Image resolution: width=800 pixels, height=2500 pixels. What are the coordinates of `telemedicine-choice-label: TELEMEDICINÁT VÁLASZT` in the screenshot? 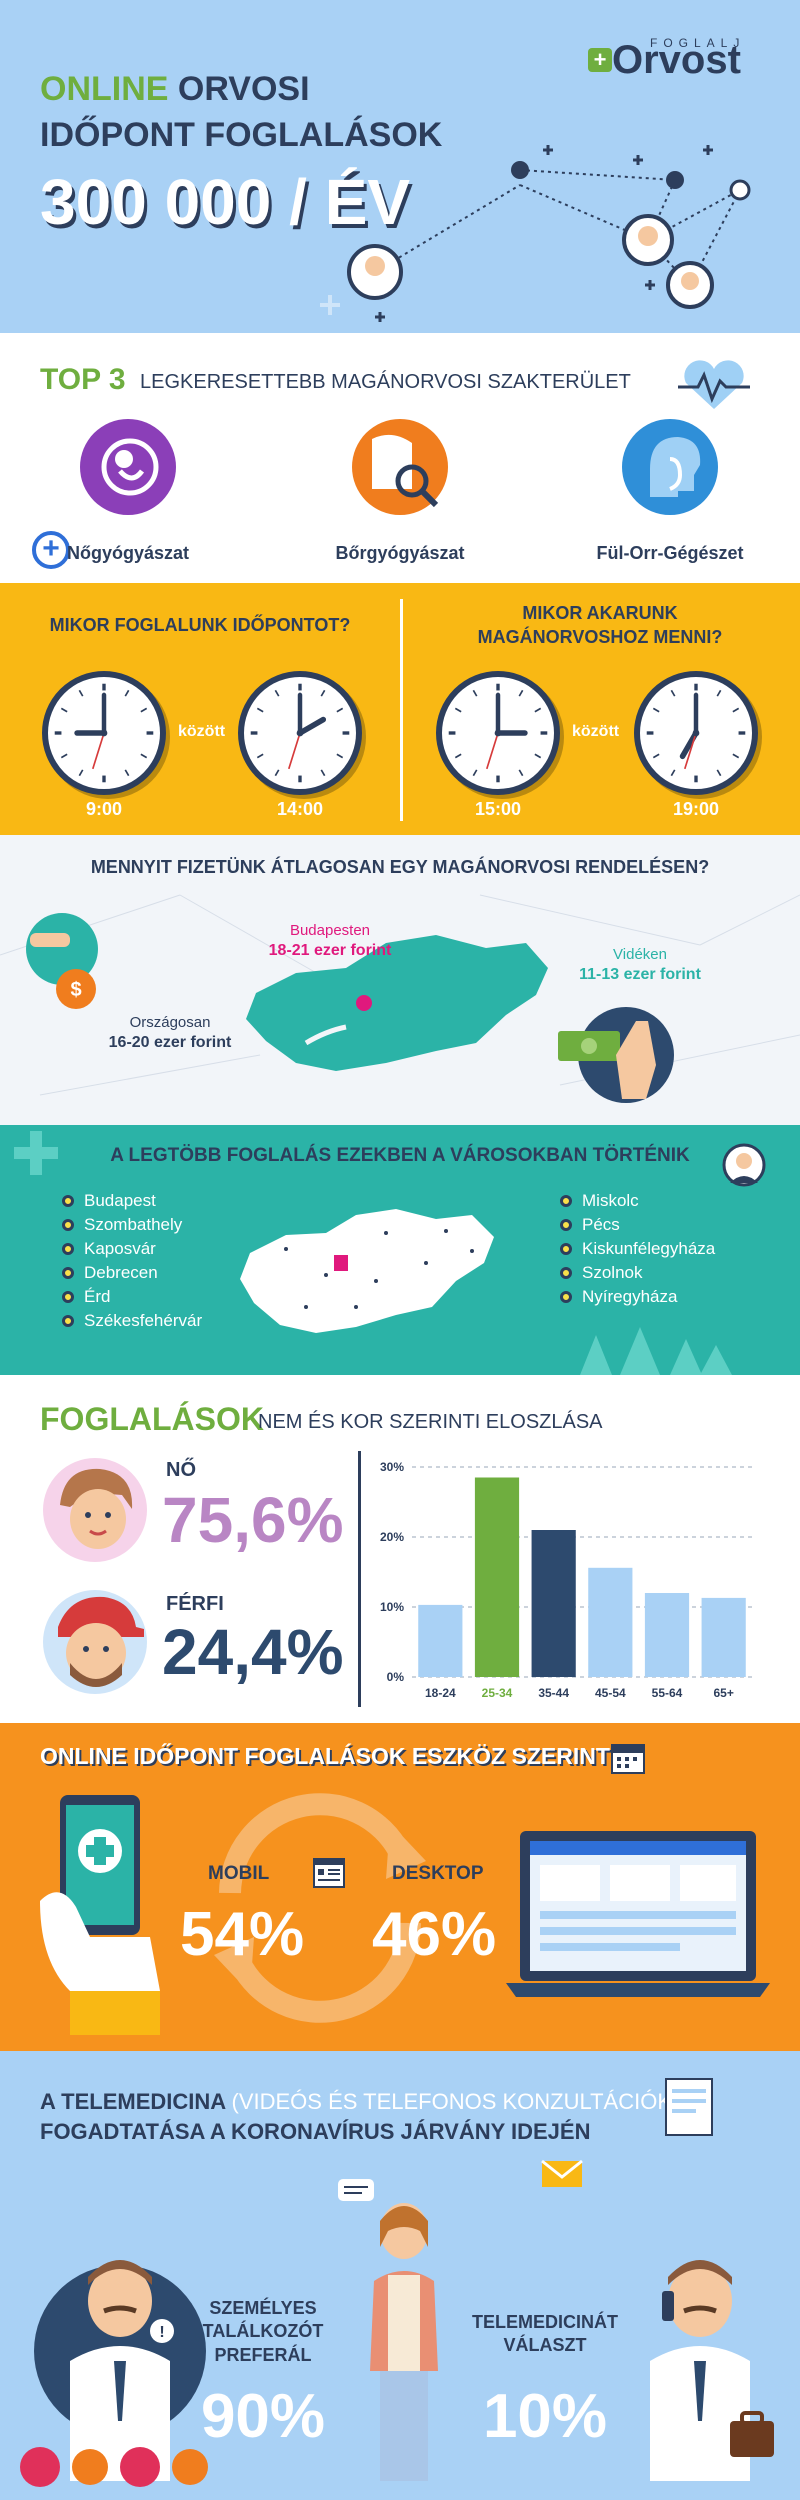 It's located at (545, 2334).